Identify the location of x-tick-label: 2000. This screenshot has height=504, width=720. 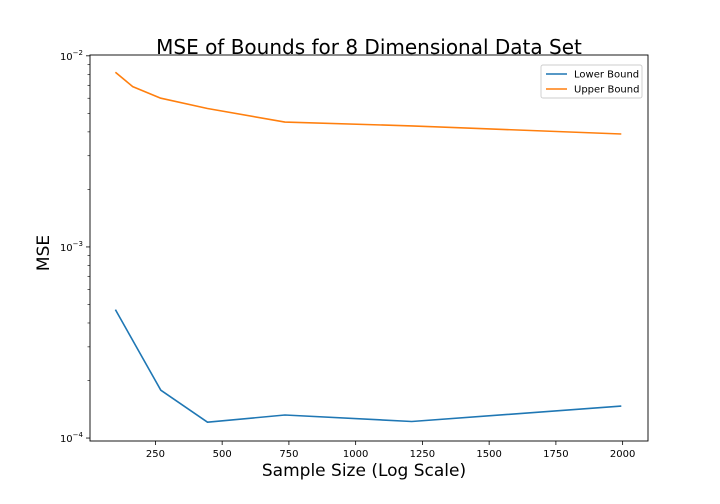
(622, 454).